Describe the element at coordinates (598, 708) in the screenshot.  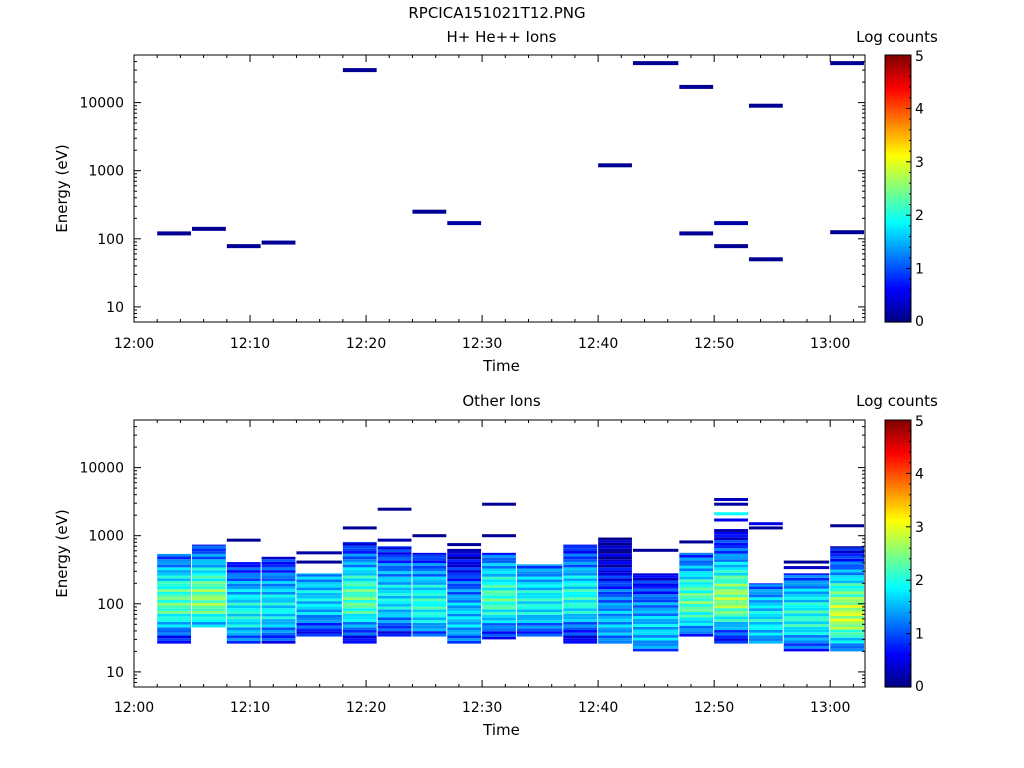
I see `x-tick-label: 12:40` at that location.